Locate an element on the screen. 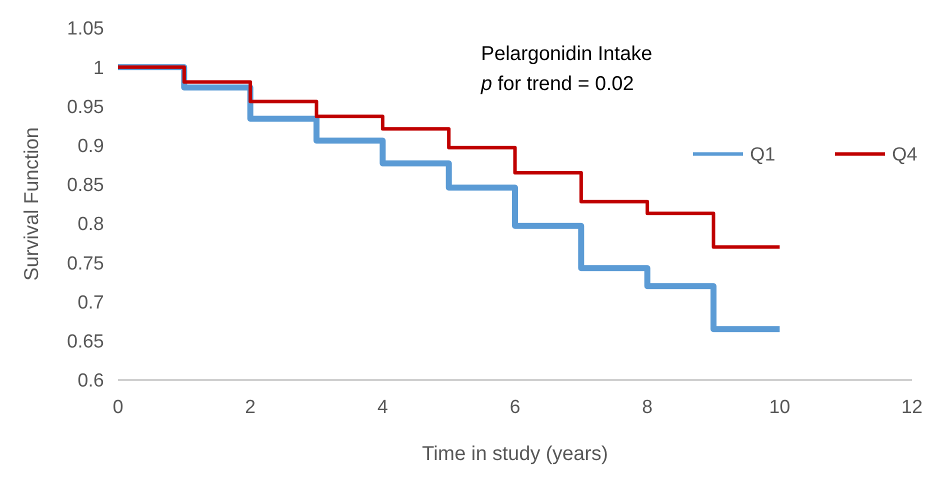 The image size is (938, 479). y-tick-label: 1.05 is located at coordinates (85, 29).